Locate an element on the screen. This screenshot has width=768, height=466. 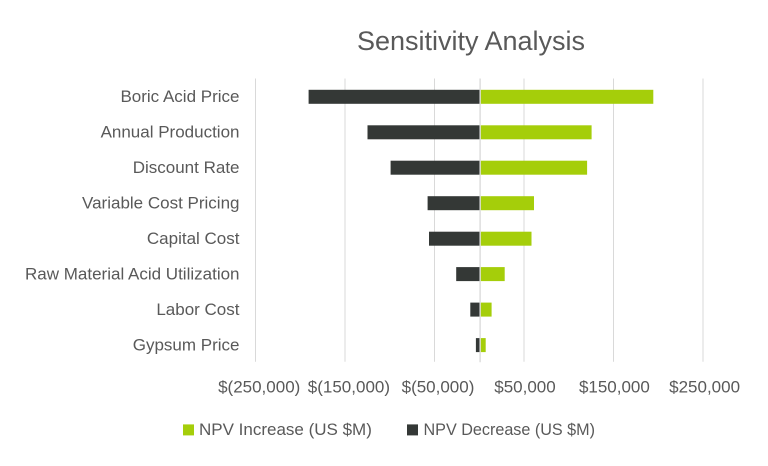
svg-text: Labor Cost is located at coordinates (197, 309).